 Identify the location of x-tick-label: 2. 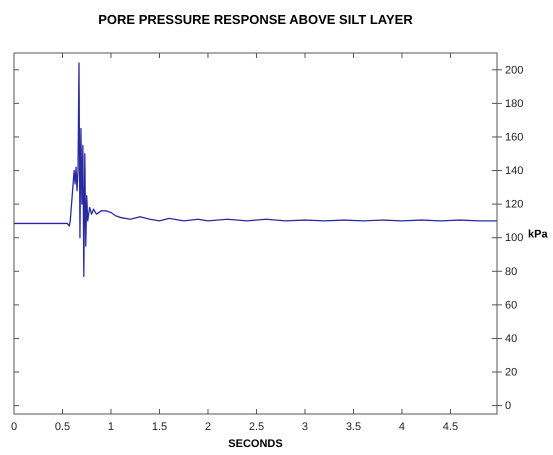
(208, 426).